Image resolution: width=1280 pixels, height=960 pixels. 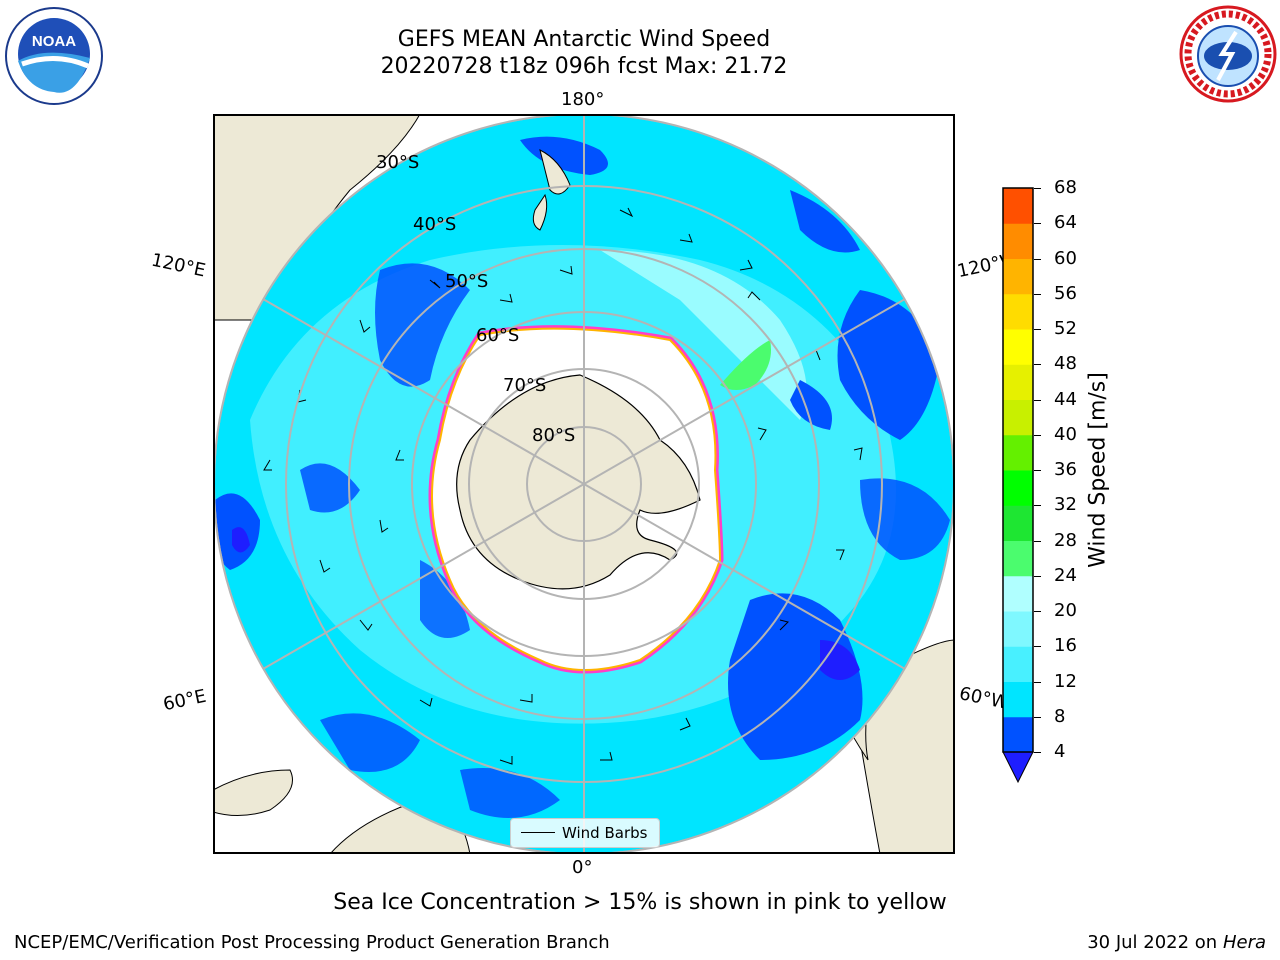 I want to click on colorbar-tick-label: 12, so click(x=1065, y=681).